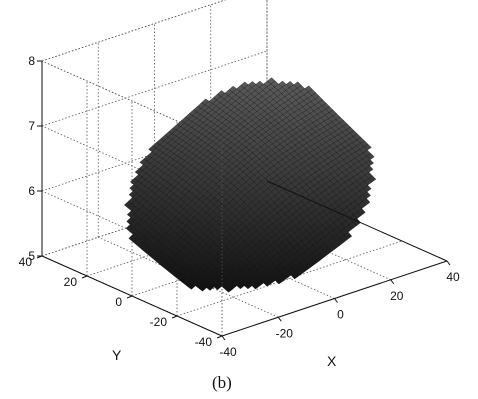 This screenshot has height=399, width=478. What do you see at coordinates (204, 342) in the screenshot?
I see `y-tick-label: -40` at bounding box center [204, 342].